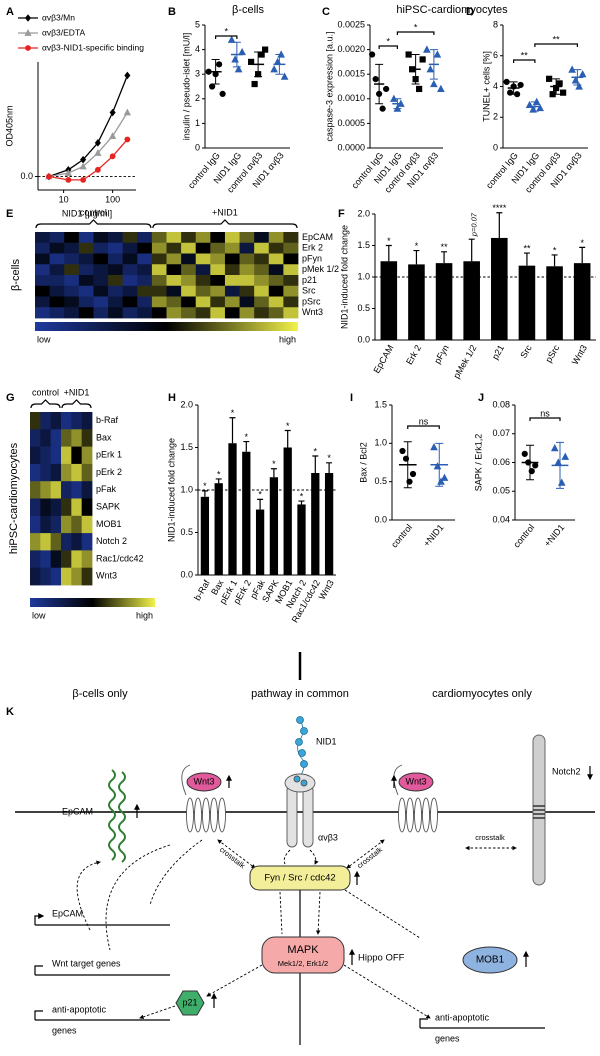 This screenshot has width=600, height=1056. I want to click on group-label: +NID1, so click(77, 392).